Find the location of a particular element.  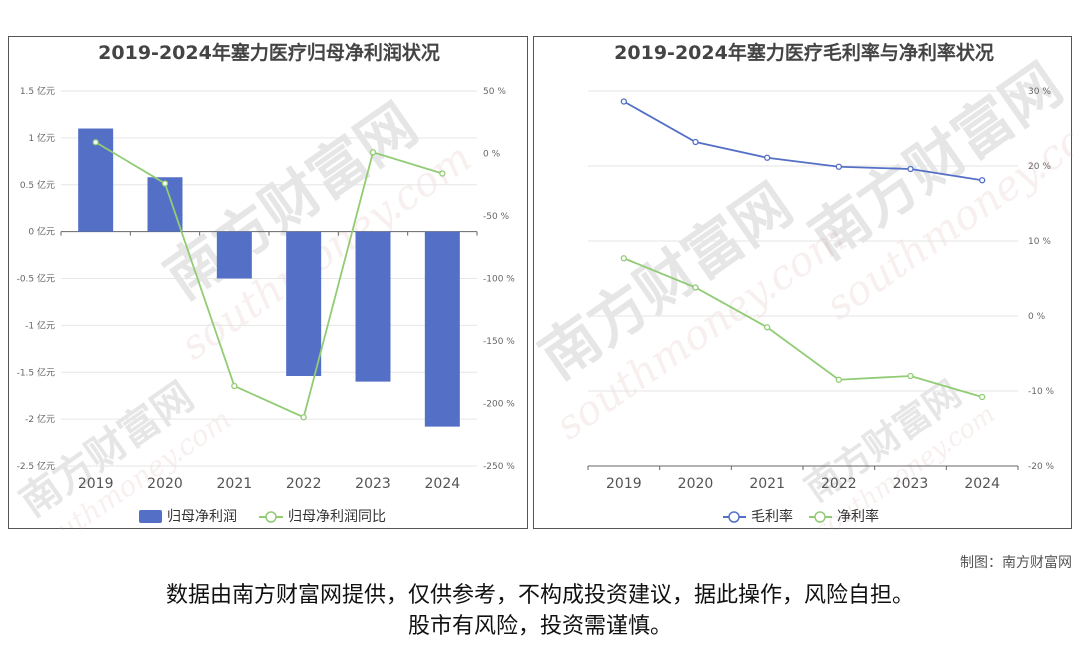

bar-2023 is located at coordinates (373, 306).